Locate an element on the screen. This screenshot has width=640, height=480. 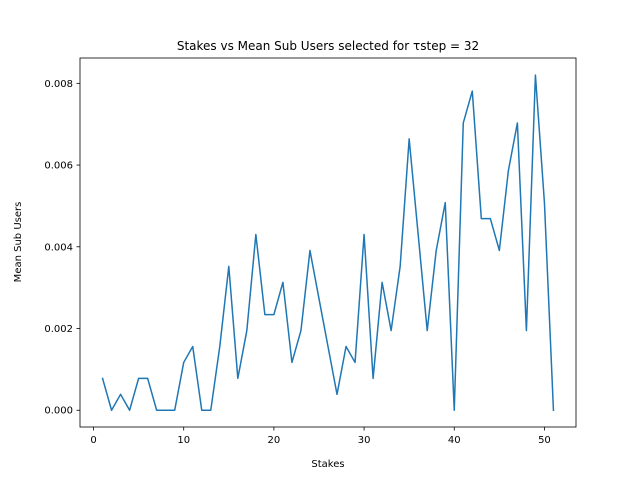
x-axis: 0 10 20 30 40 50 is located at coordinates (320, 436).